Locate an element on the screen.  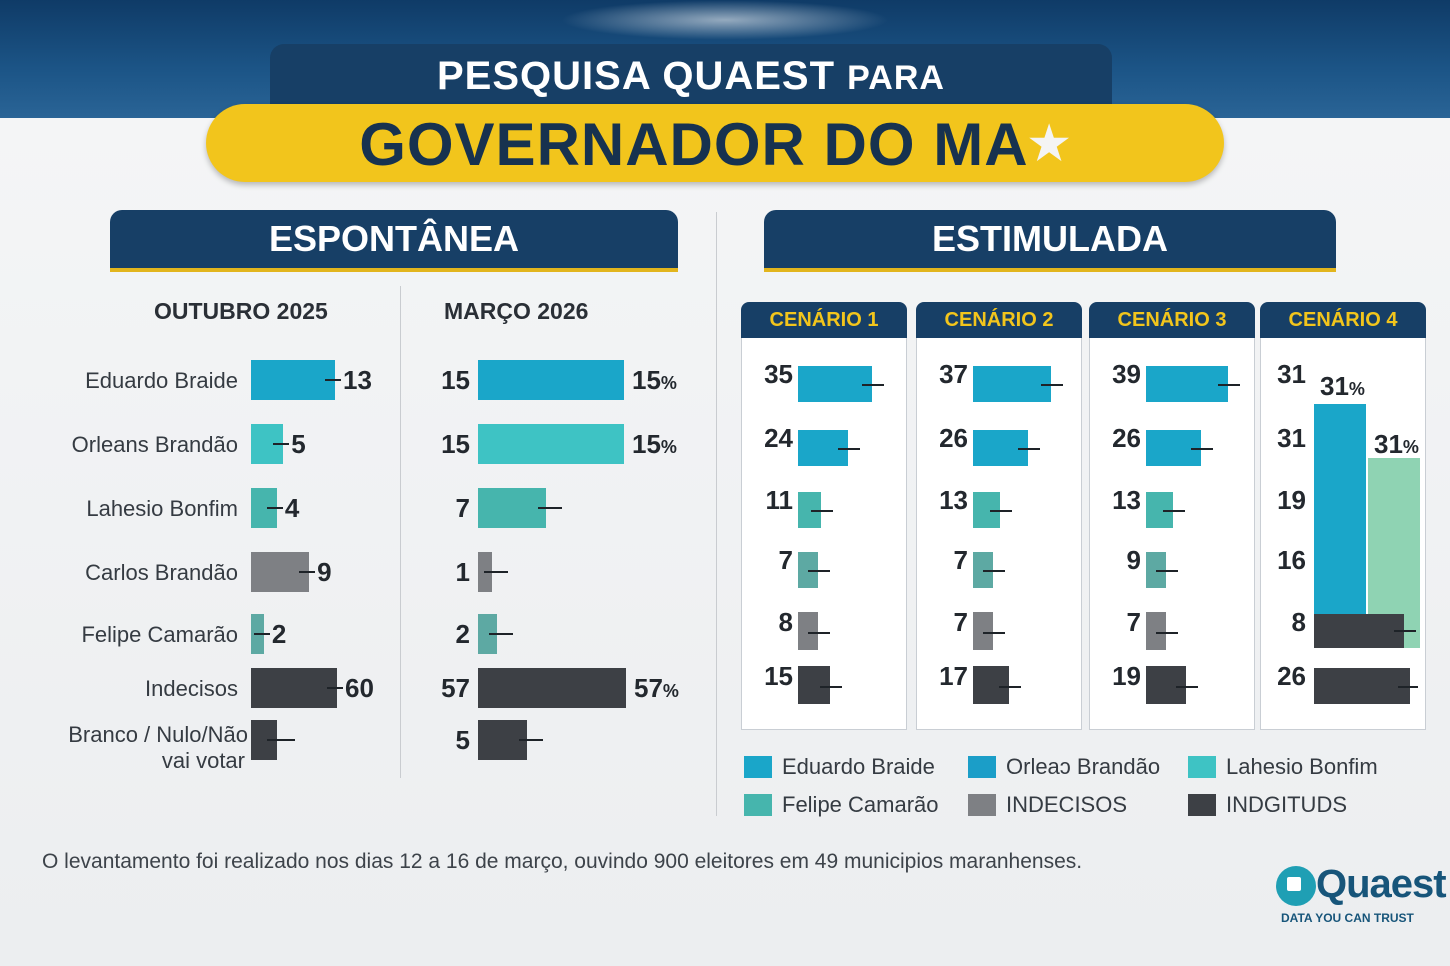
bar-value-oct: 2 is located at coordinates (279, 634).